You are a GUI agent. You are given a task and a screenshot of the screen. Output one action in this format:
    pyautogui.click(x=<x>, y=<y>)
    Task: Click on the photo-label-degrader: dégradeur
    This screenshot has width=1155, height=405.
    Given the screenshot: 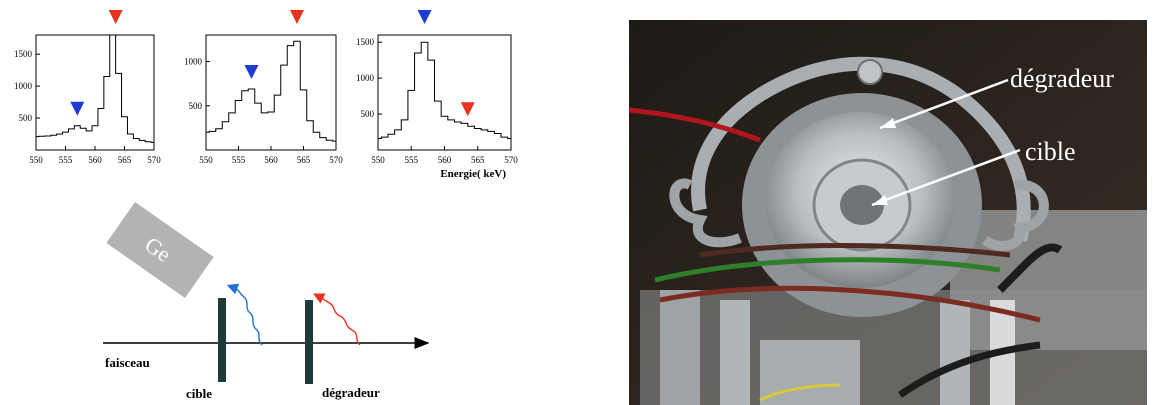 What is the action you would take?
    pyautogui.click(x=1062, y=78)
    